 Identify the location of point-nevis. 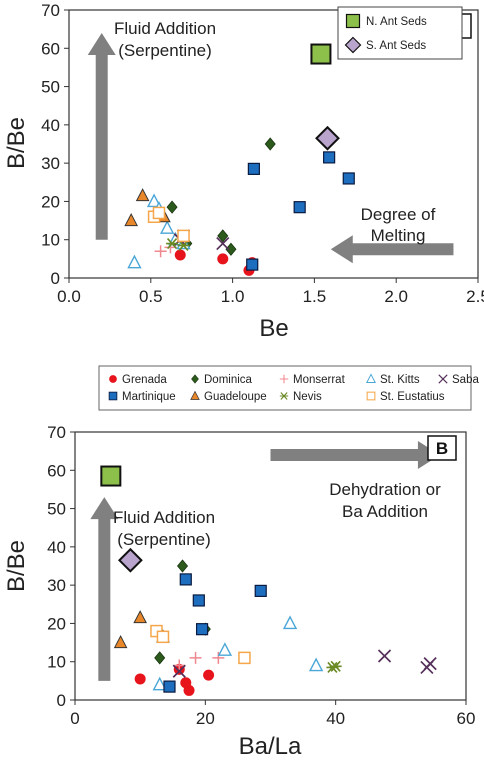
(335, 666).